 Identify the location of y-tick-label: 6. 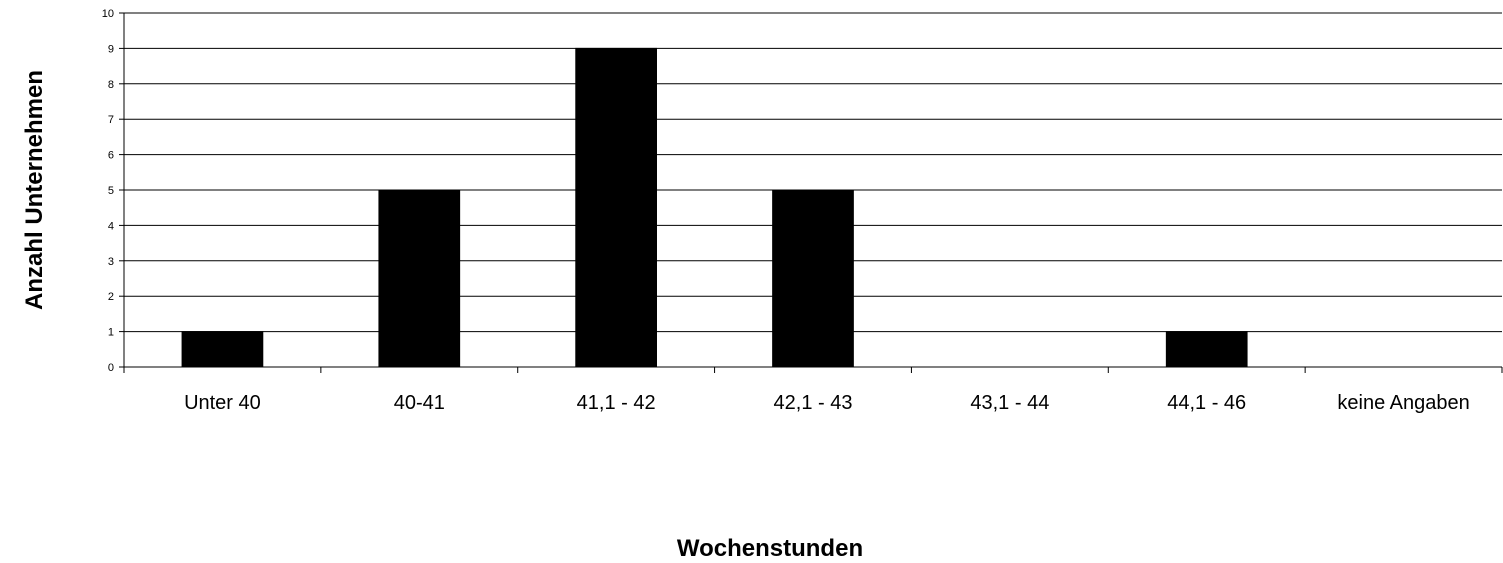
(111, 156).